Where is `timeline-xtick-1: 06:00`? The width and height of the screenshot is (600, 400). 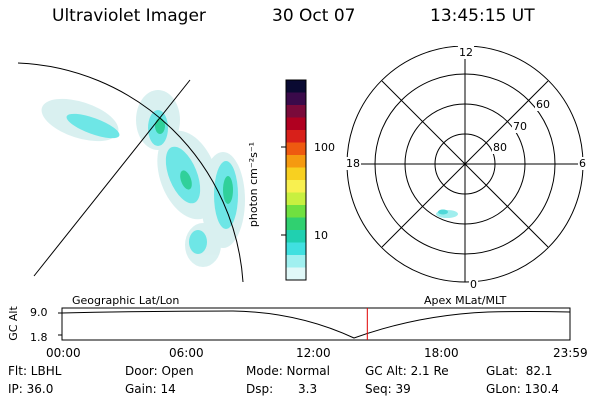 timeline-xtick-1: 06:00 is located at coordinates (186, 353).